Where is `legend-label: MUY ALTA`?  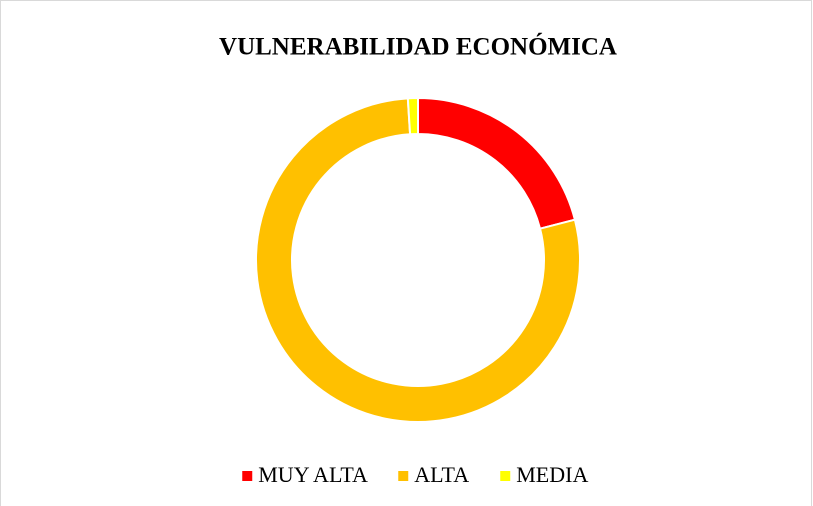 legend-label: MUY ALTA is located at coordinates (313, 474).